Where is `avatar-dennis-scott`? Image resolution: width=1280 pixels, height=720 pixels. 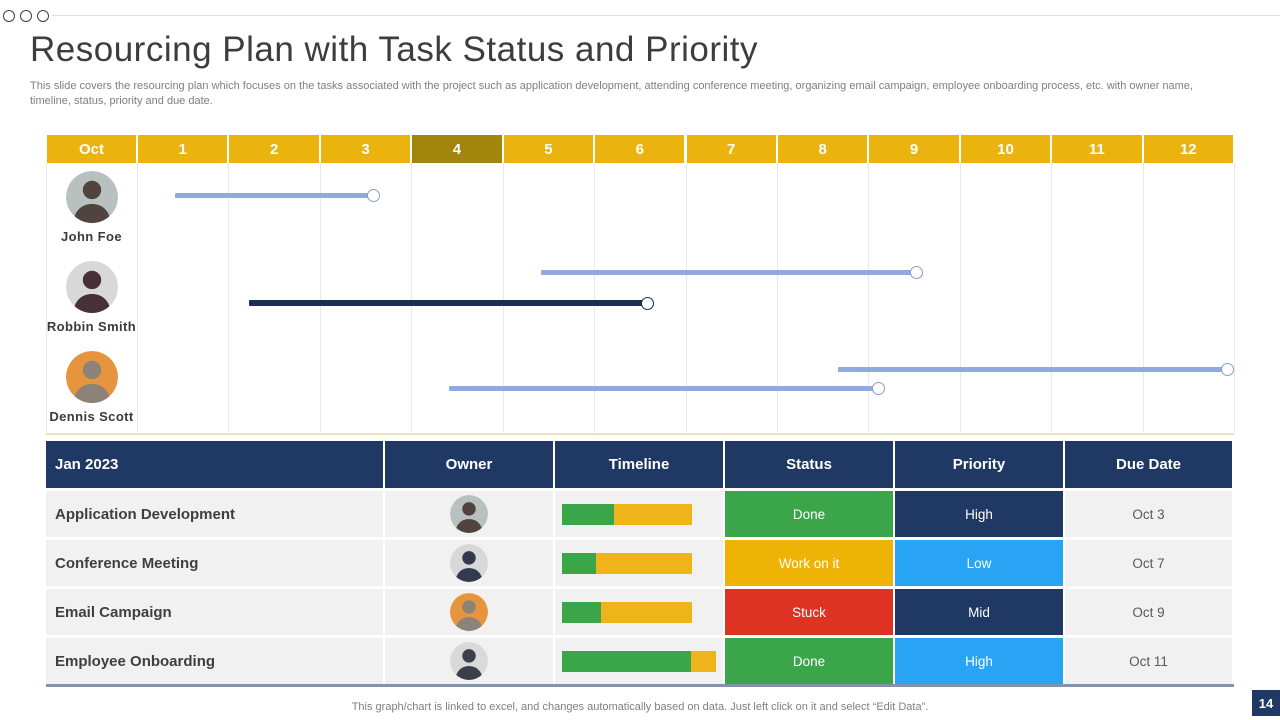
avatar-dennis-scott is located at coordinates (91, 377).